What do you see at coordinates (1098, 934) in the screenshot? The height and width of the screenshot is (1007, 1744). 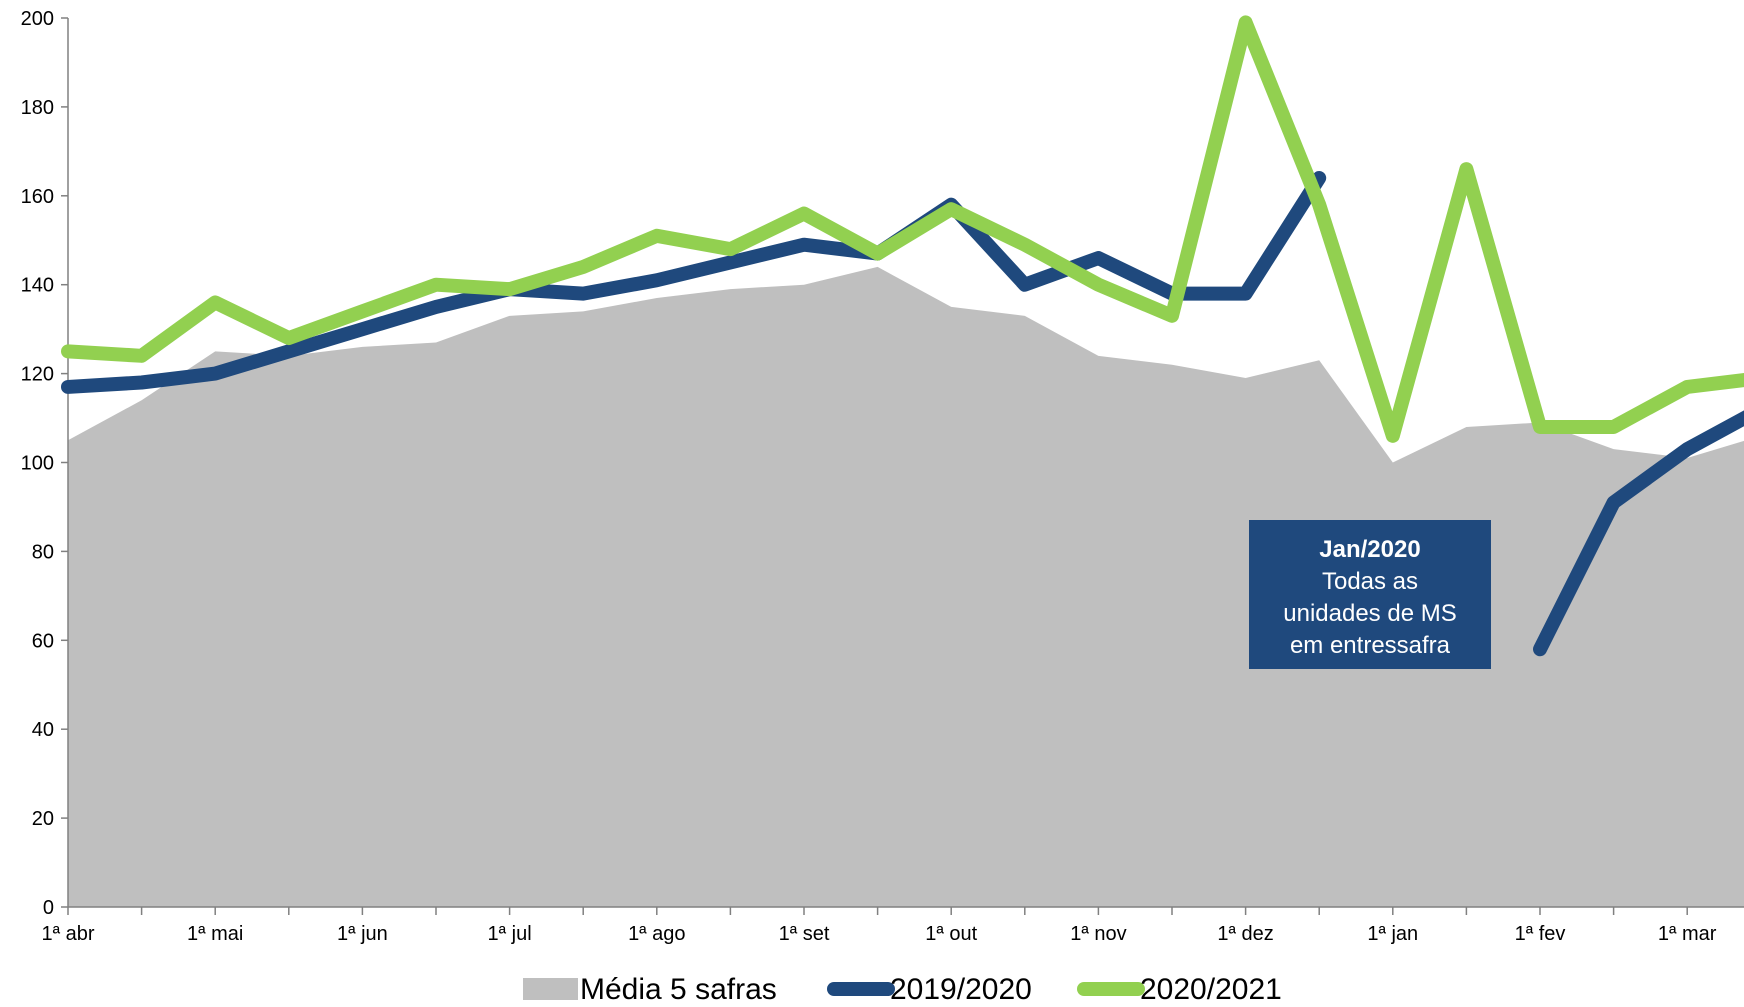 I see `x-tick-label: 1ª nov` at bounding box center [1098, 934].